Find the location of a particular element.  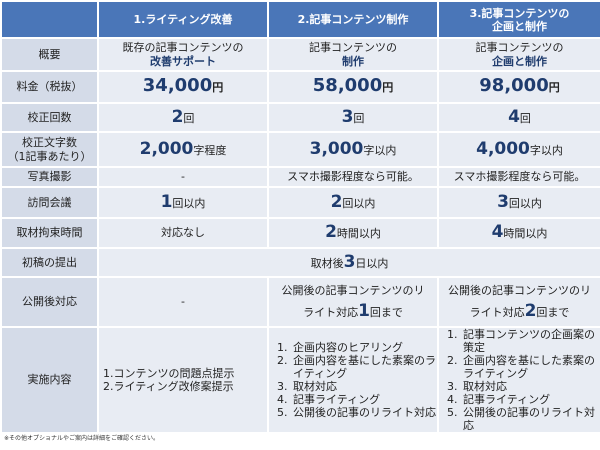

price-plan-3: 98,000円 is located at coordinates (518, 87).